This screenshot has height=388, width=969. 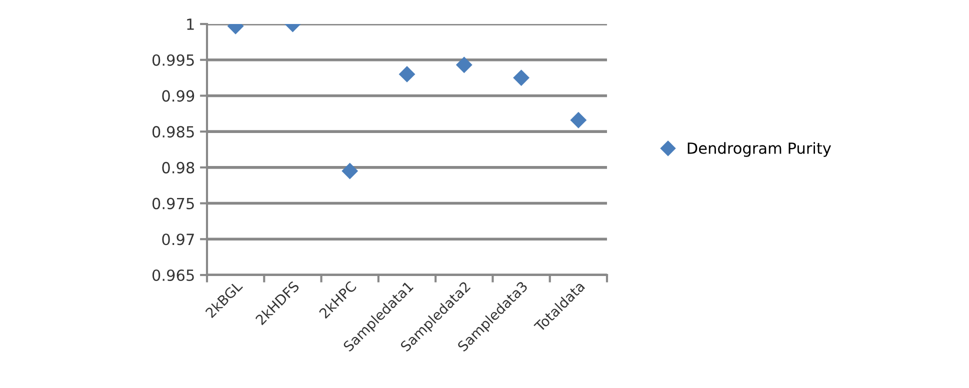 What do you see at coordinates (190, 24) in the screenshot?
I see `y-tick-label: 1` at bounding box center [190, 24].